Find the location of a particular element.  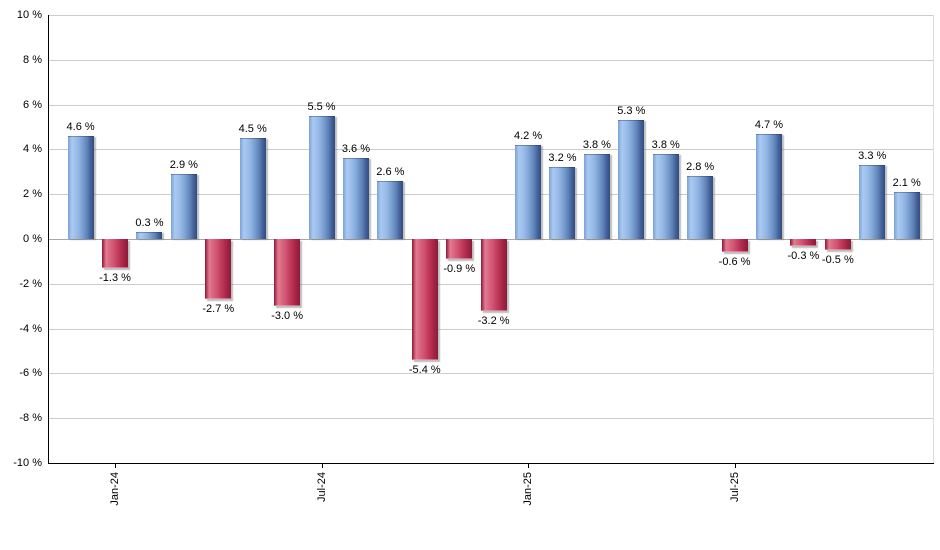

bar-value-label: 3.6 % is located at coordinates (356, 149).